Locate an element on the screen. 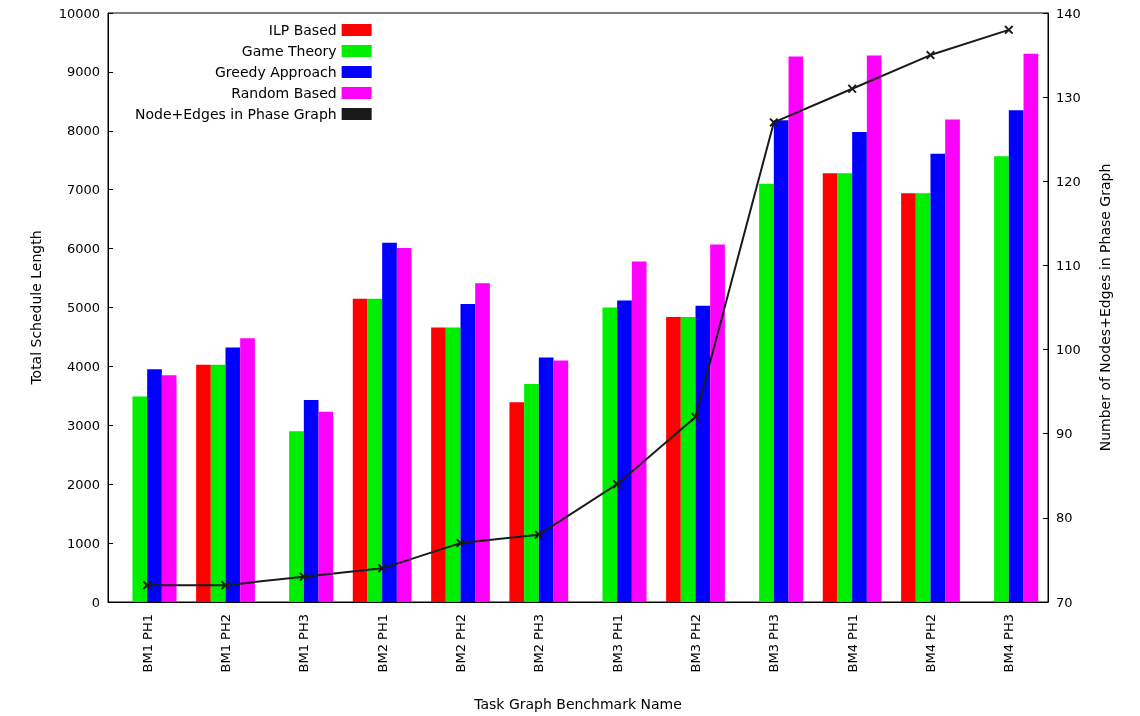 The width and height of the screenshot is (1140, 716). x-tick-label: BM3 PH2 is located at coordinates (695, 643).